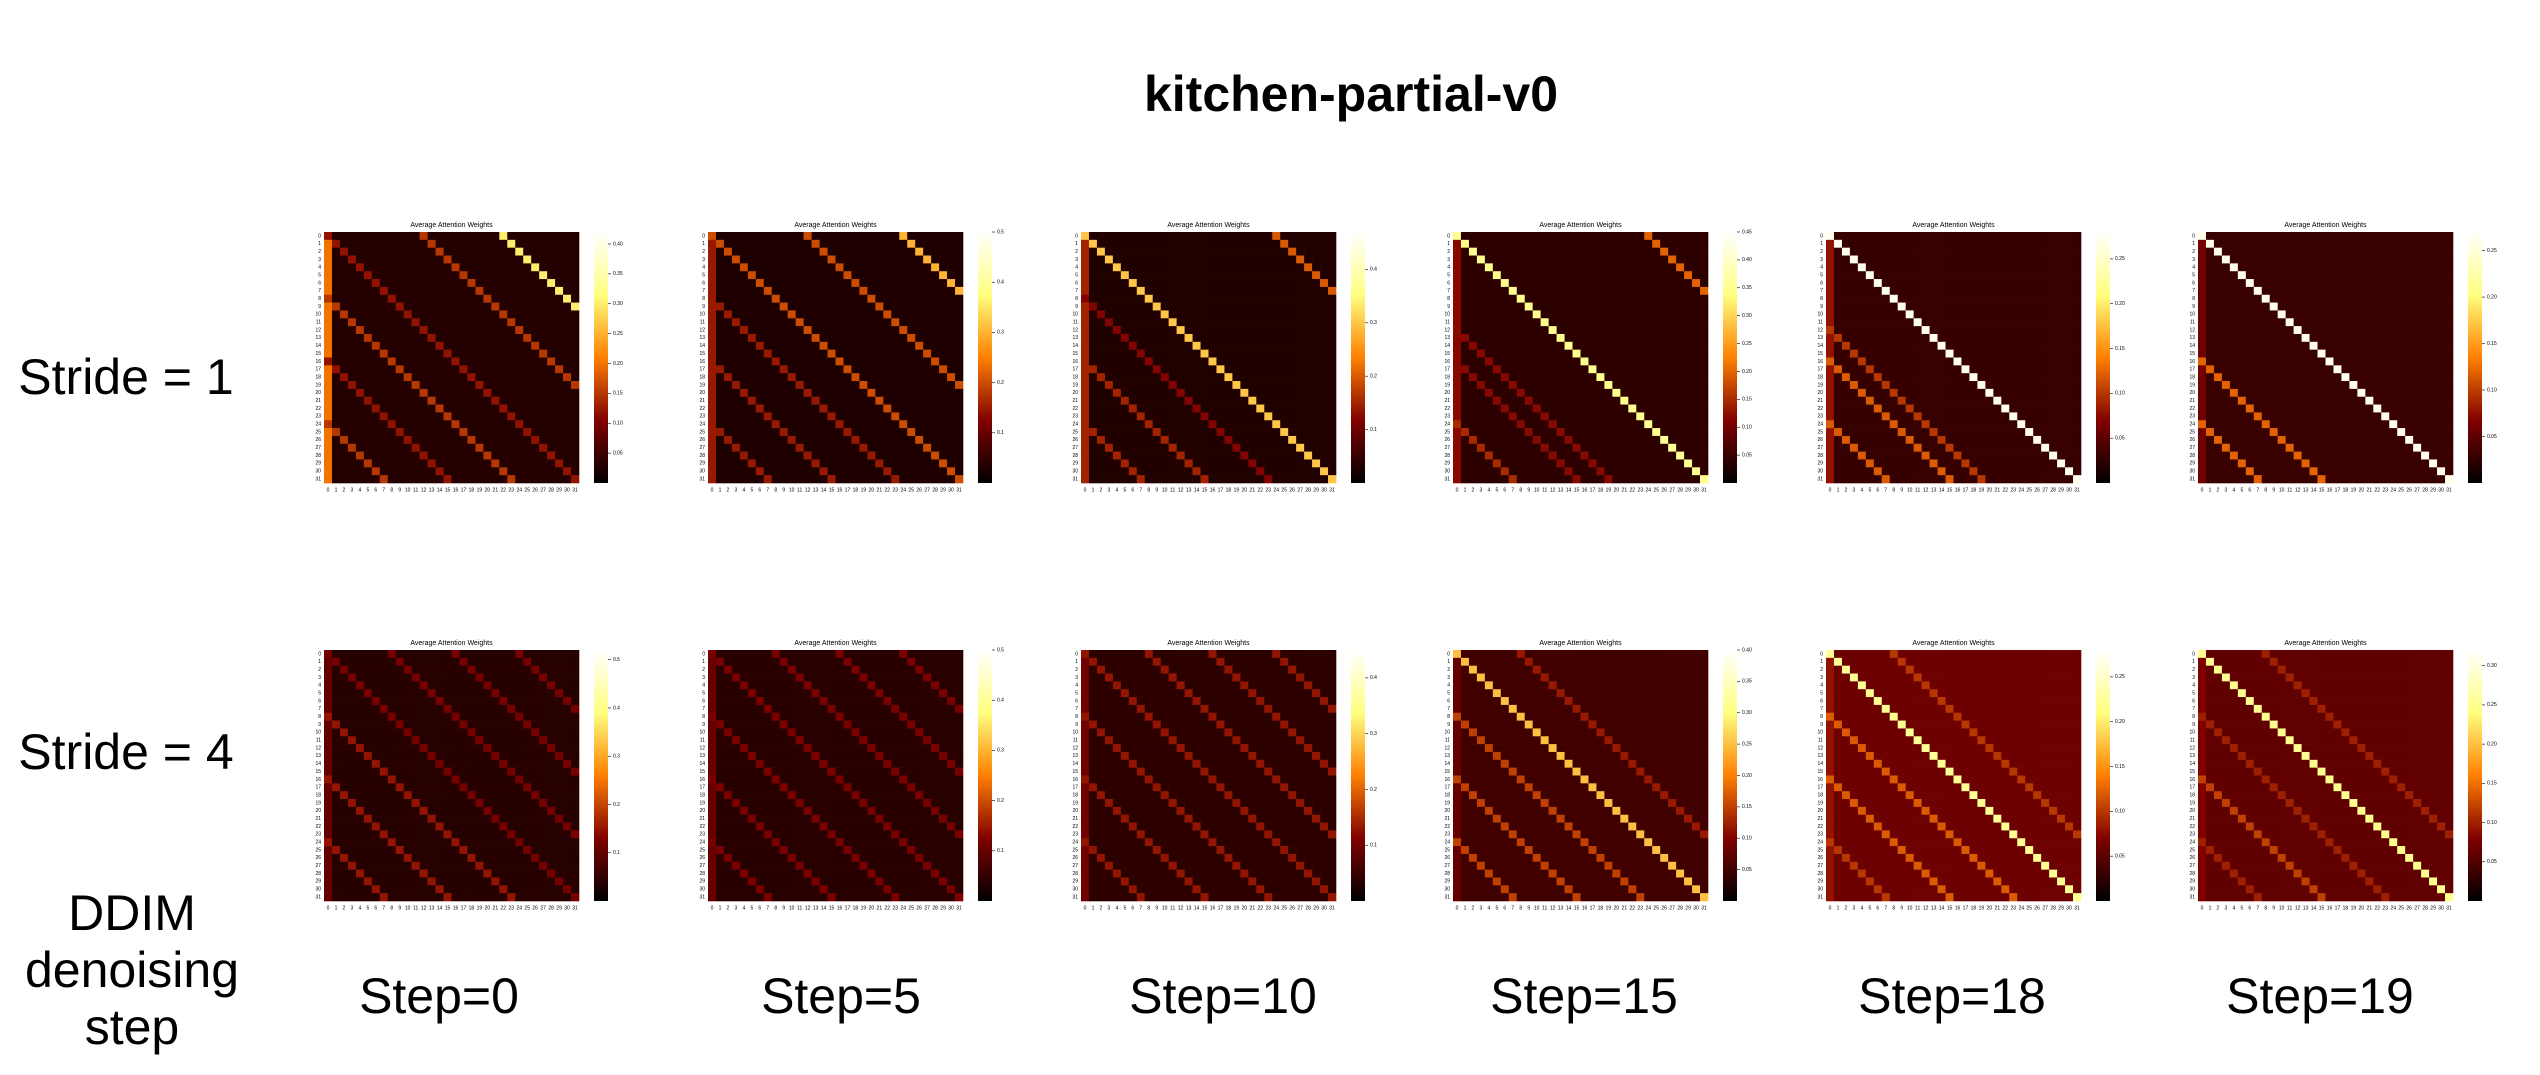 Image resolution: width=2540 pixels, height=1075 pixels. What do you see at coordinates (1076, 291) in the screenshot?
I see `y-tick-label: 7` at bounding box center [1076, 291].